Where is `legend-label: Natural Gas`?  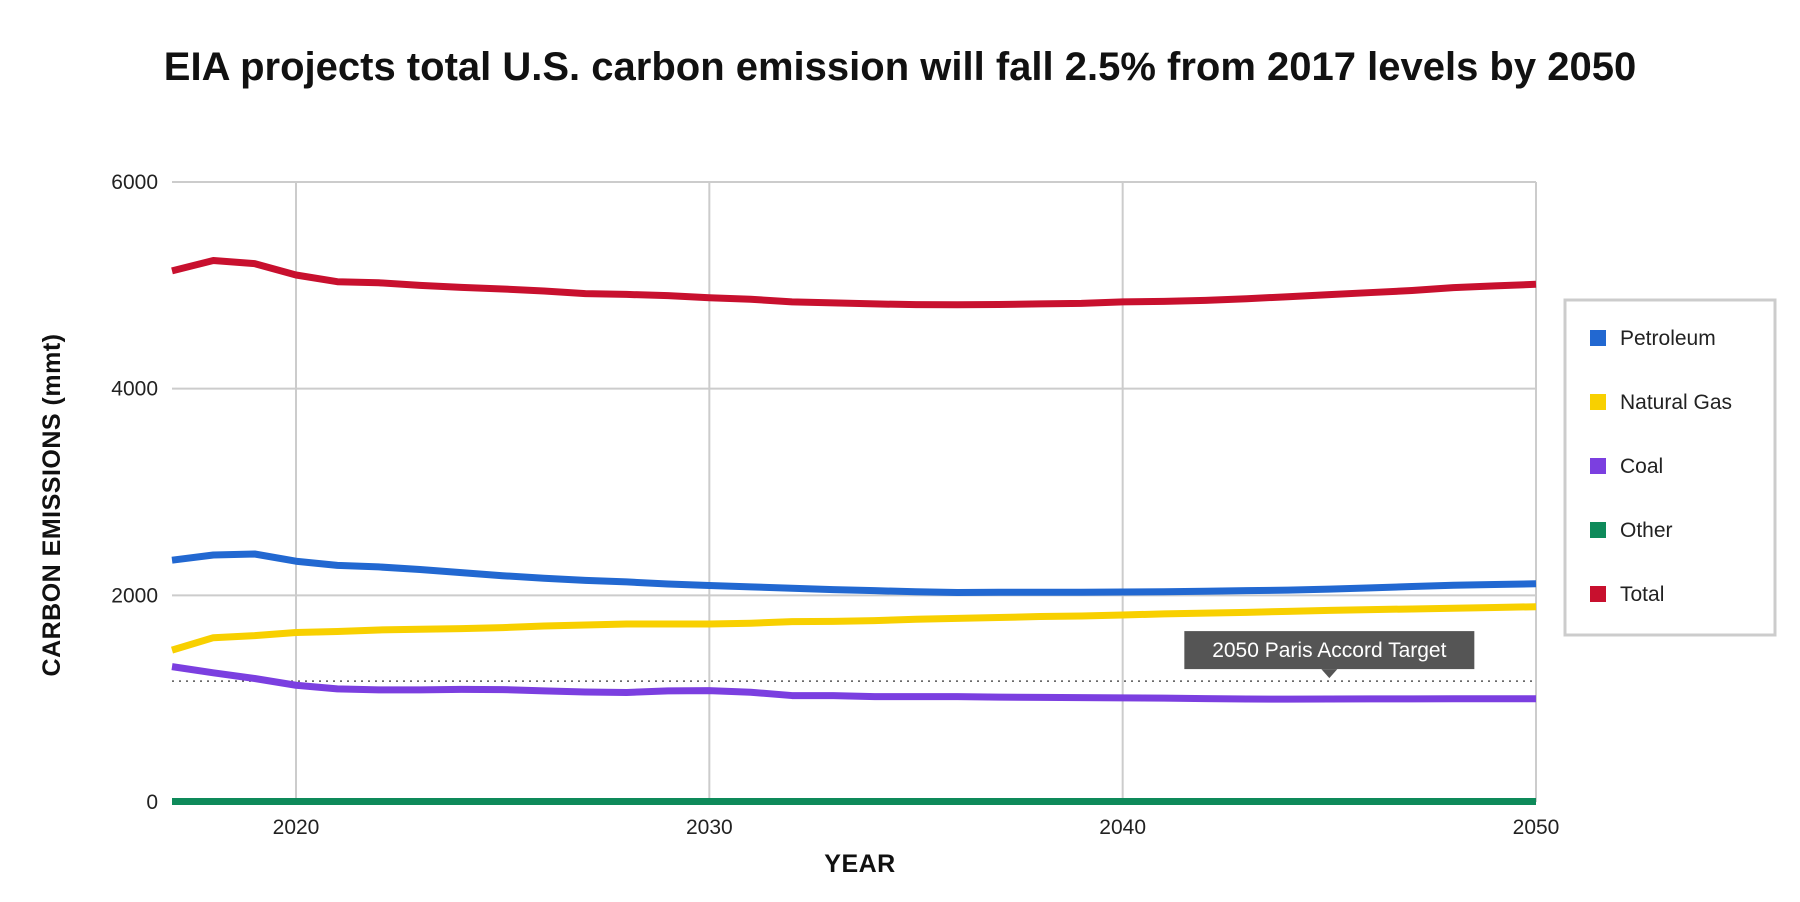
legend-label: Natural Gas is located at coordinates (1676, 402).